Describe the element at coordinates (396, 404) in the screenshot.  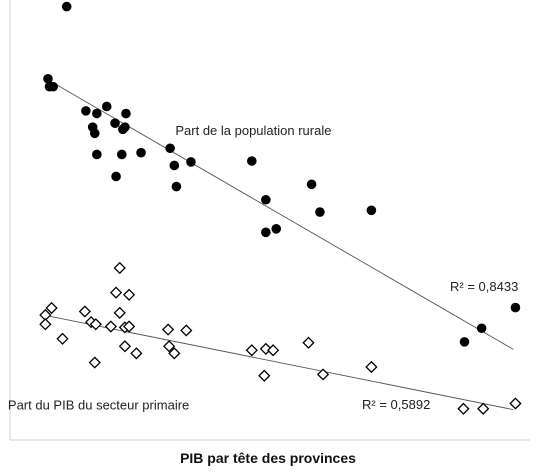
I see `r-squared-label: R² = 0,5892` at that location.